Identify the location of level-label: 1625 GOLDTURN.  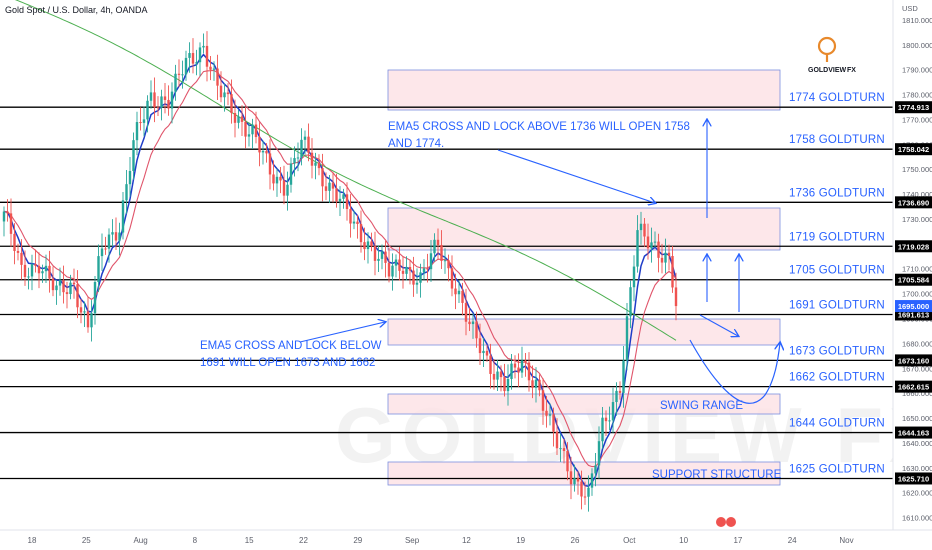
(837, 469).